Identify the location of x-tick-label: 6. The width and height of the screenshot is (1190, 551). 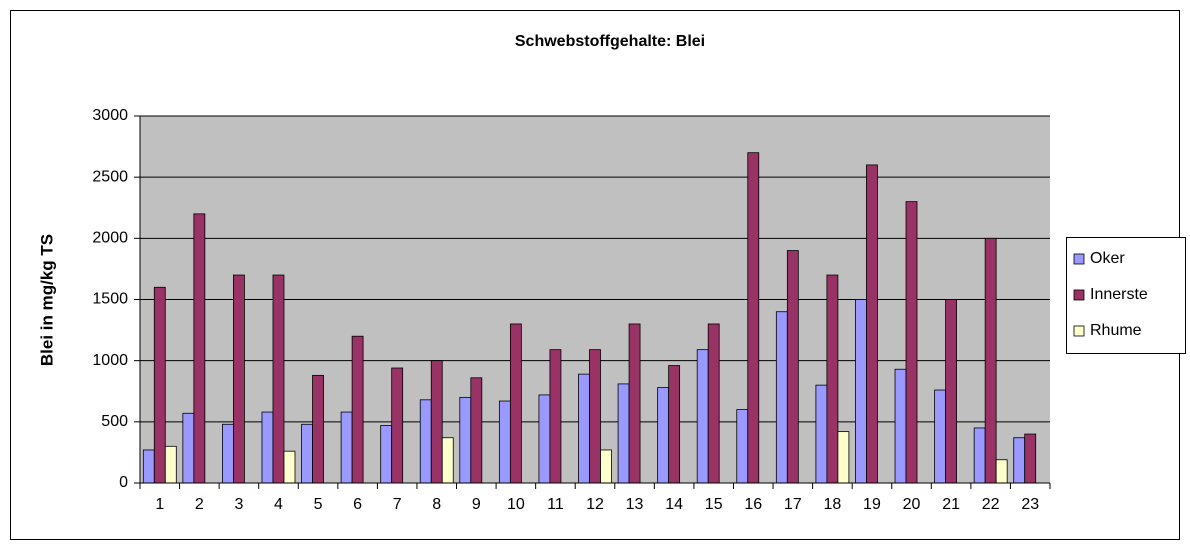
(357, 504).